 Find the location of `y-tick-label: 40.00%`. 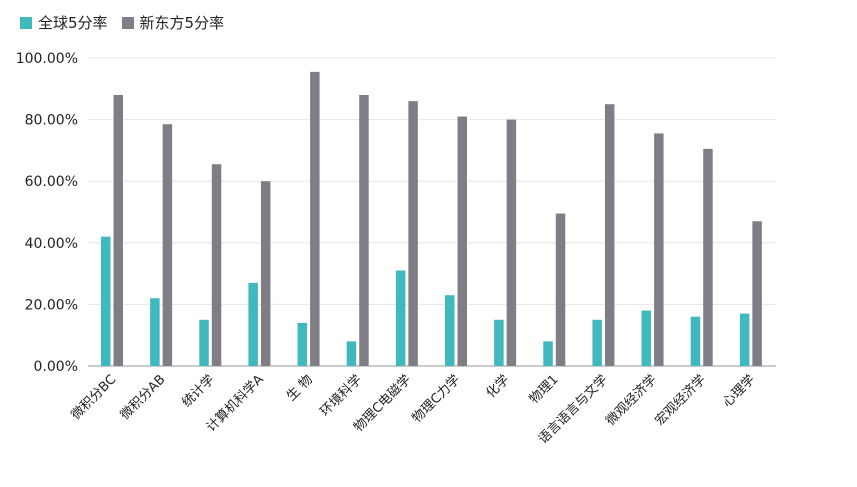

y-tick-label: 40.00% is located at coordinates (51, 244).